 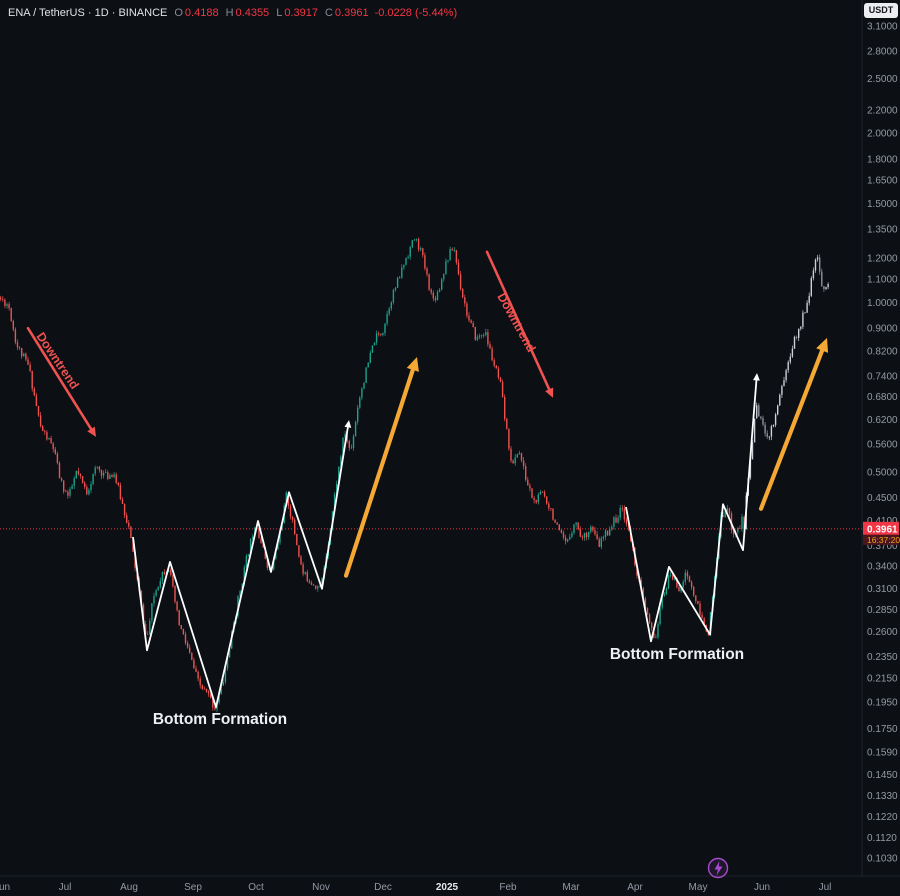 I want to click on time-axis-label: Dec, so click(x=383, y=887).